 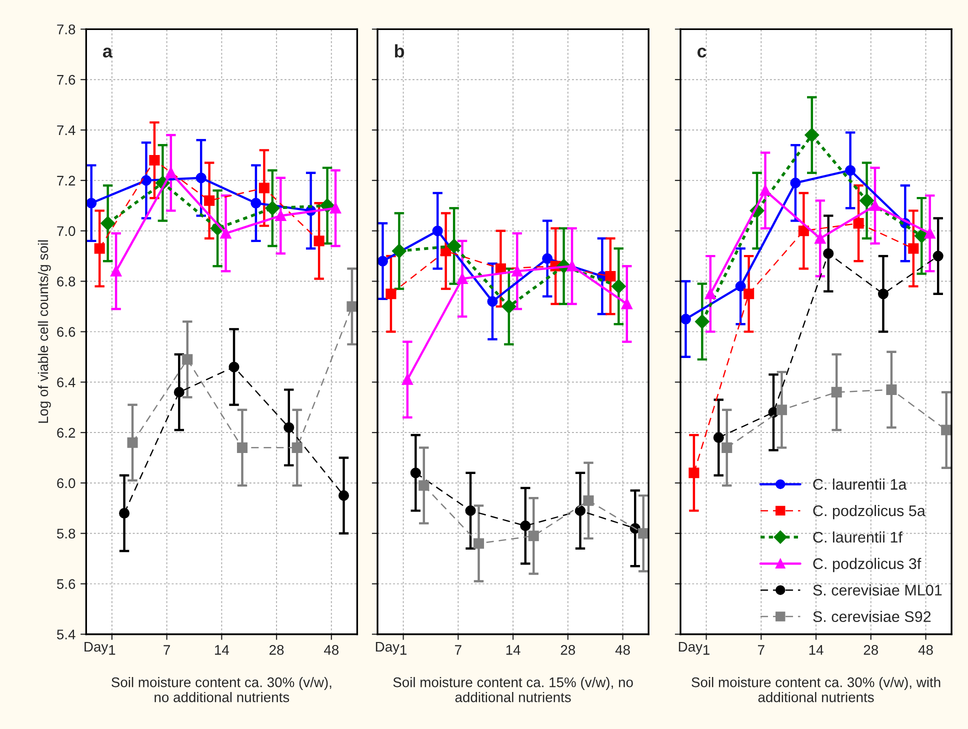 I want to click on y-tick-label: 7.2, so click(x=66, y=181).